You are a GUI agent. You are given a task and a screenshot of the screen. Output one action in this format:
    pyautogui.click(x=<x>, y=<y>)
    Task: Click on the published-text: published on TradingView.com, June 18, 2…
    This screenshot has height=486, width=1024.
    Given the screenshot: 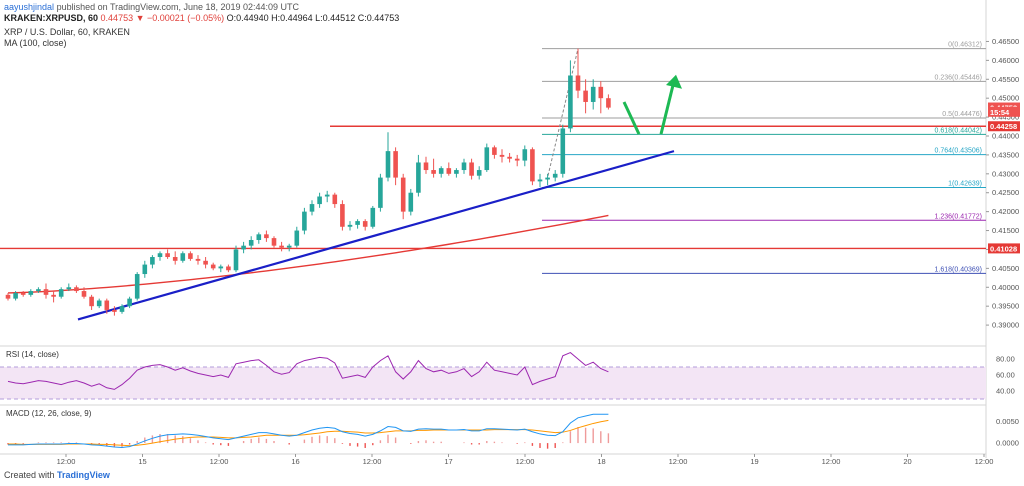 What is the action you would take?
    pyautogui.click(x=178, y=7)
    